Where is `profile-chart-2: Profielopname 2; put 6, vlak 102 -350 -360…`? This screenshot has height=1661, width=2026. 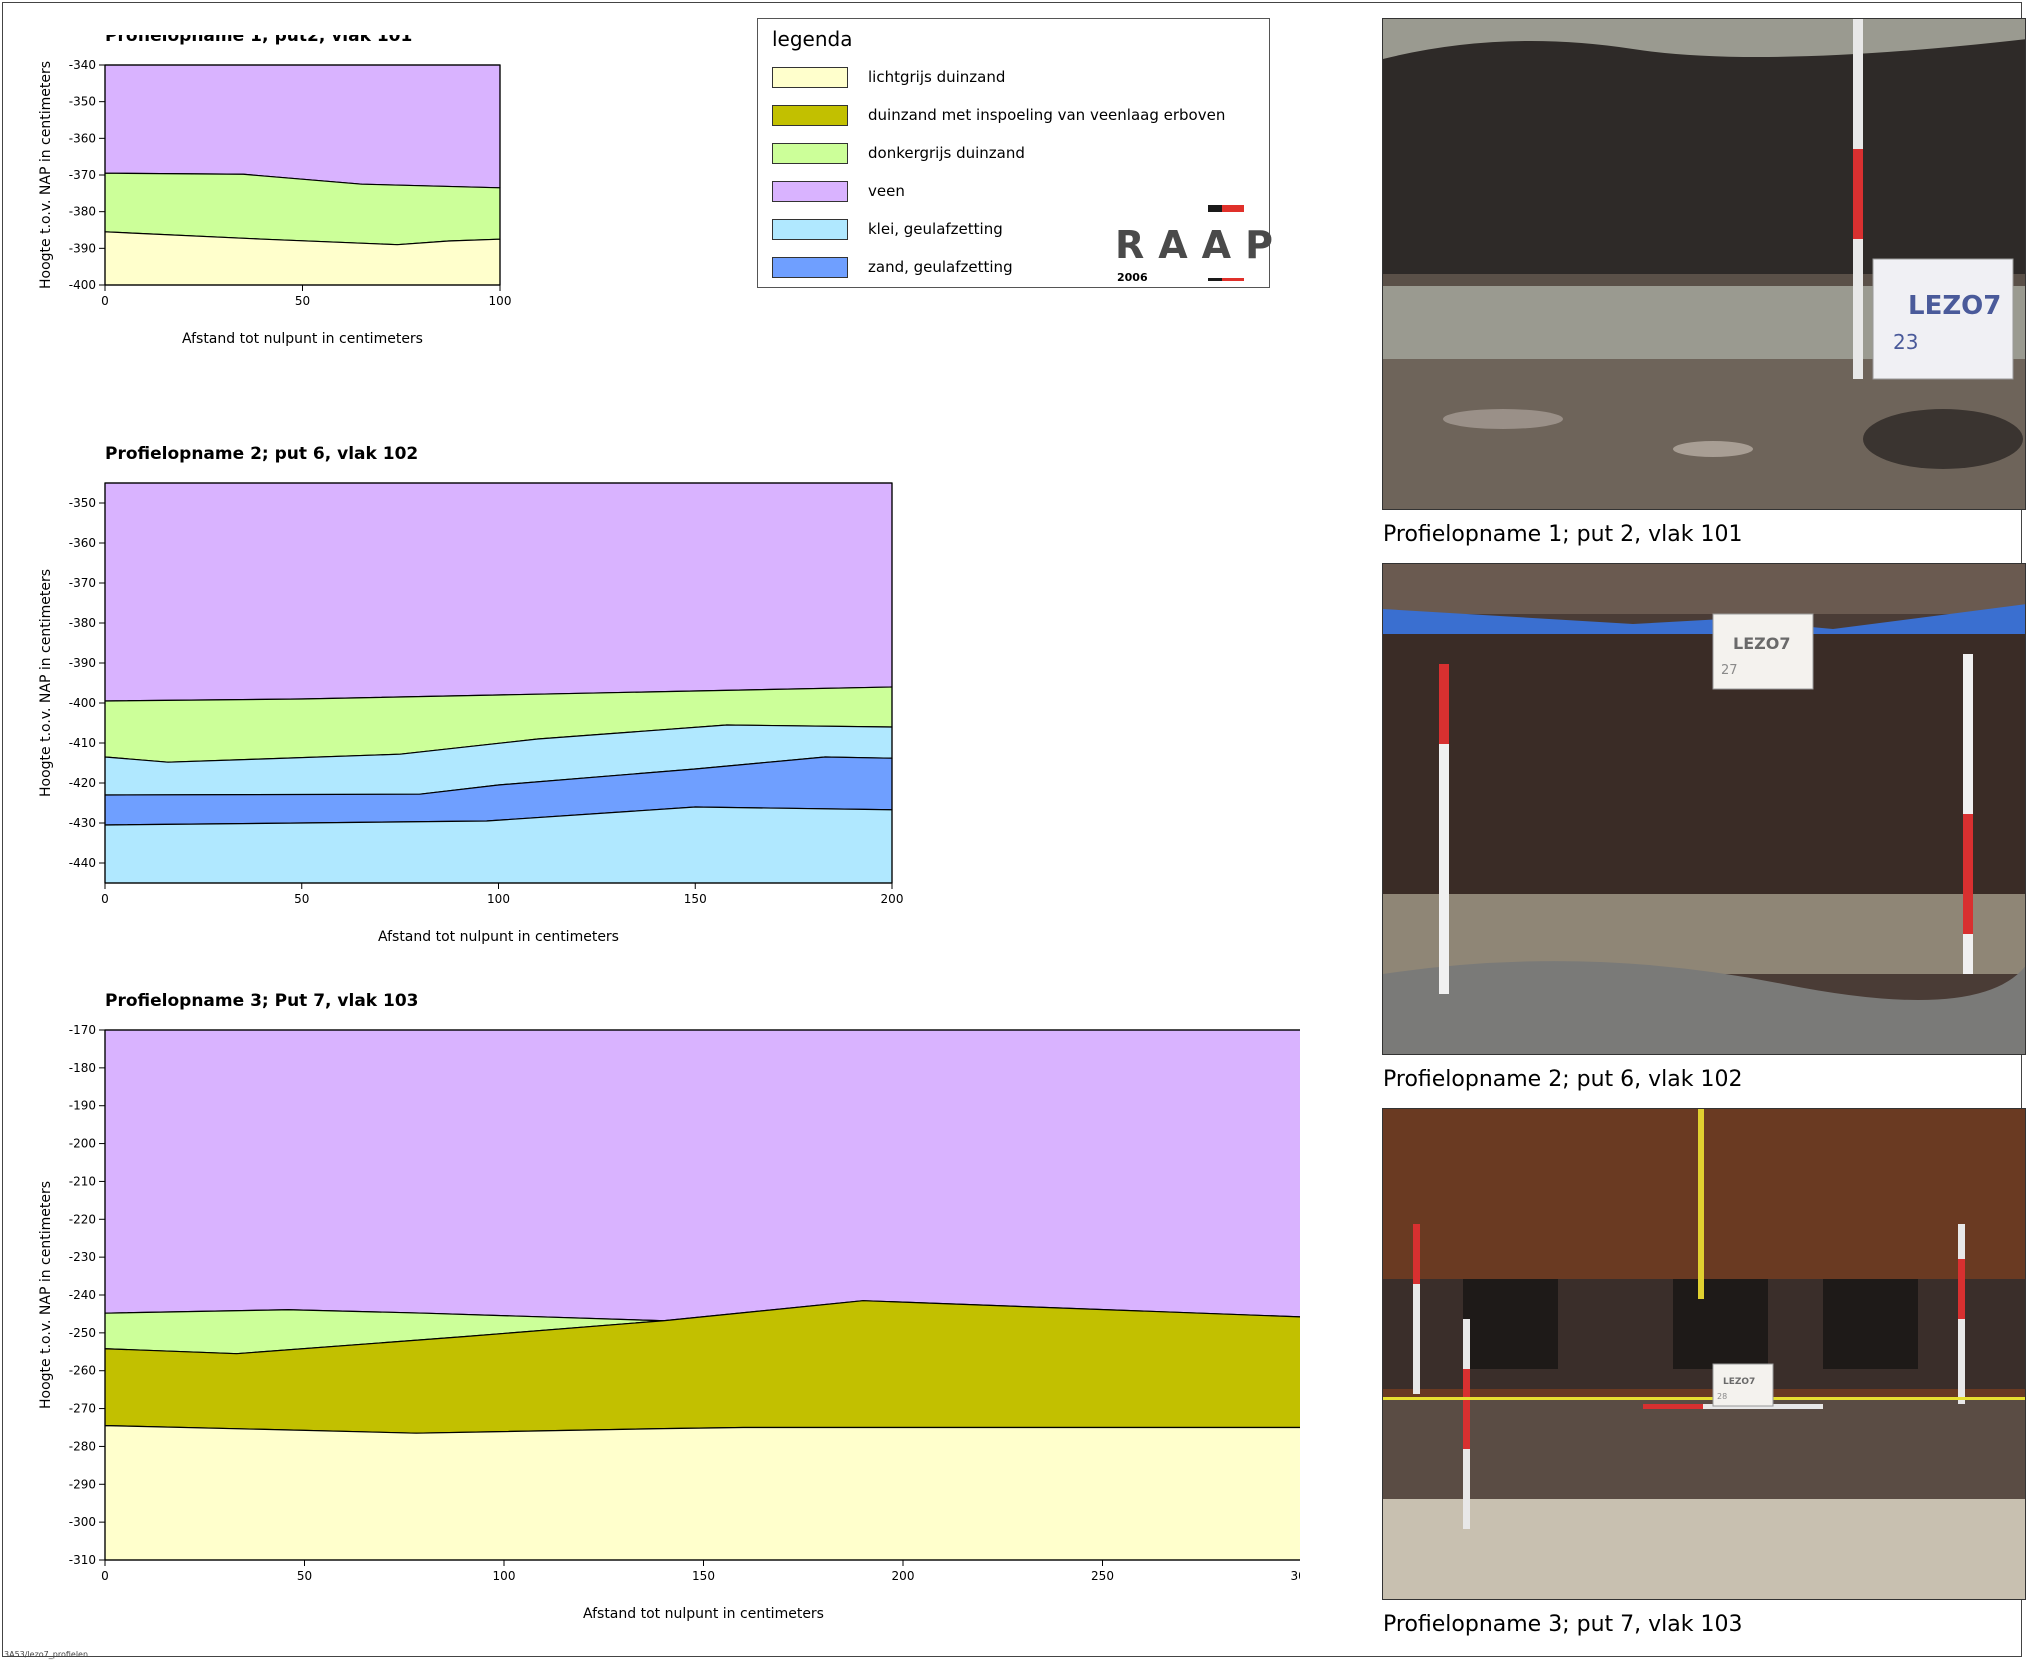 profile-chart-2: Profielopname 2; put 6, vlak 102 -350 -360… is located at coordinates (471, 694).